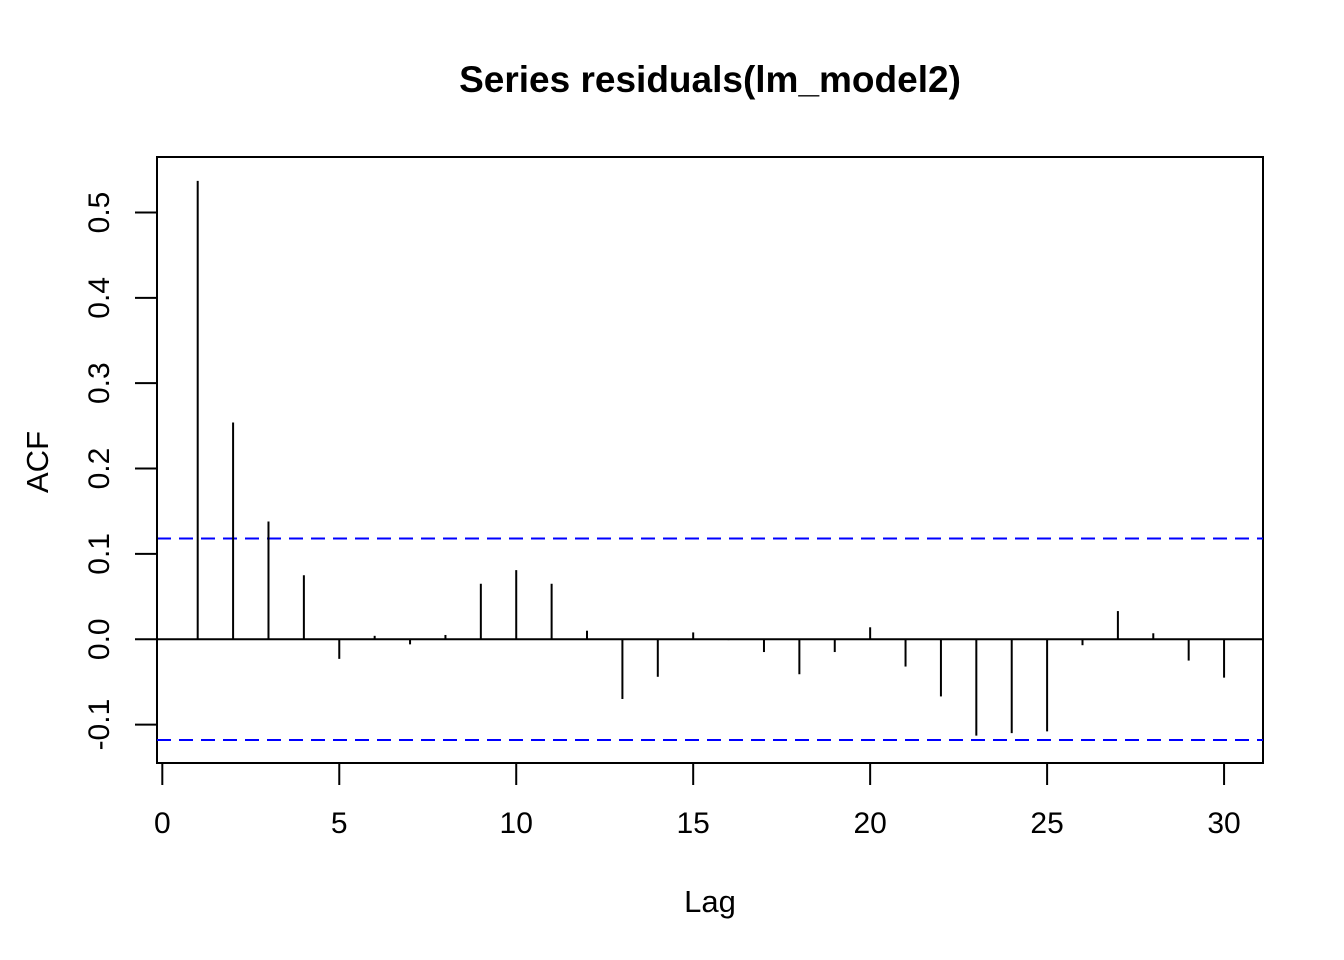 This screenshot has height=960, width=1344. I want to click on x-tick-label: 25, so click(1046, 823).